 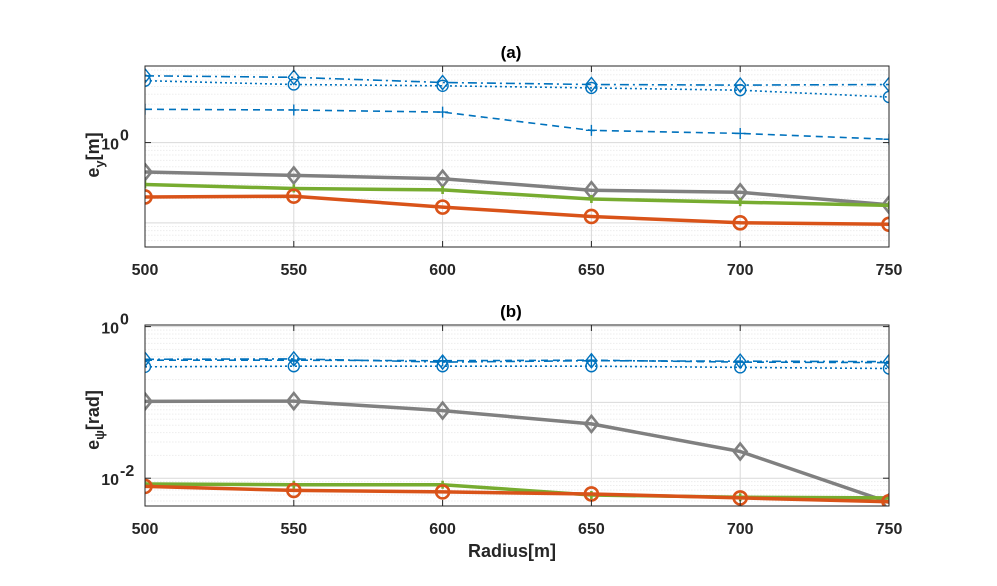 I want to click on subplot-a-ylabel-main: e, so click(x=93, y=173).